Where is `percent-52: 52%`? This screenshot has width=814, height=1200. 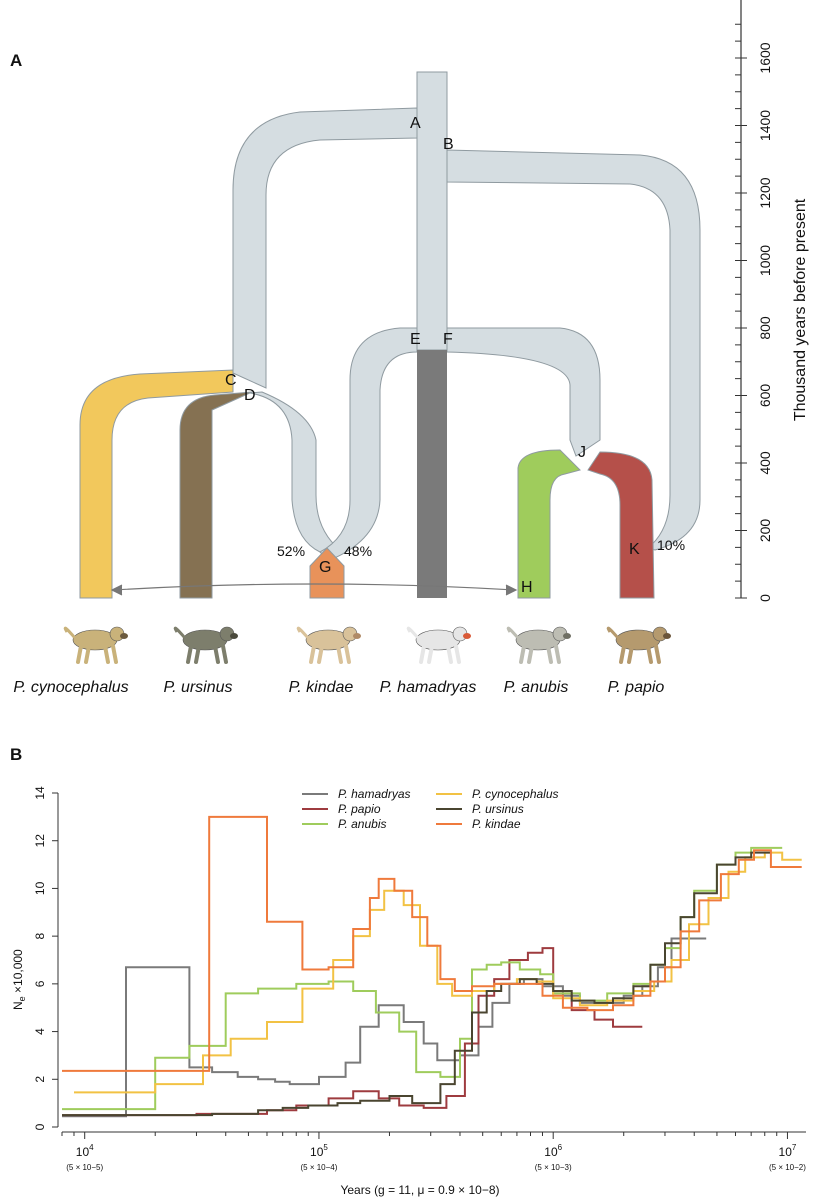 percent-52: 52% is located at coordinates (291, 551).